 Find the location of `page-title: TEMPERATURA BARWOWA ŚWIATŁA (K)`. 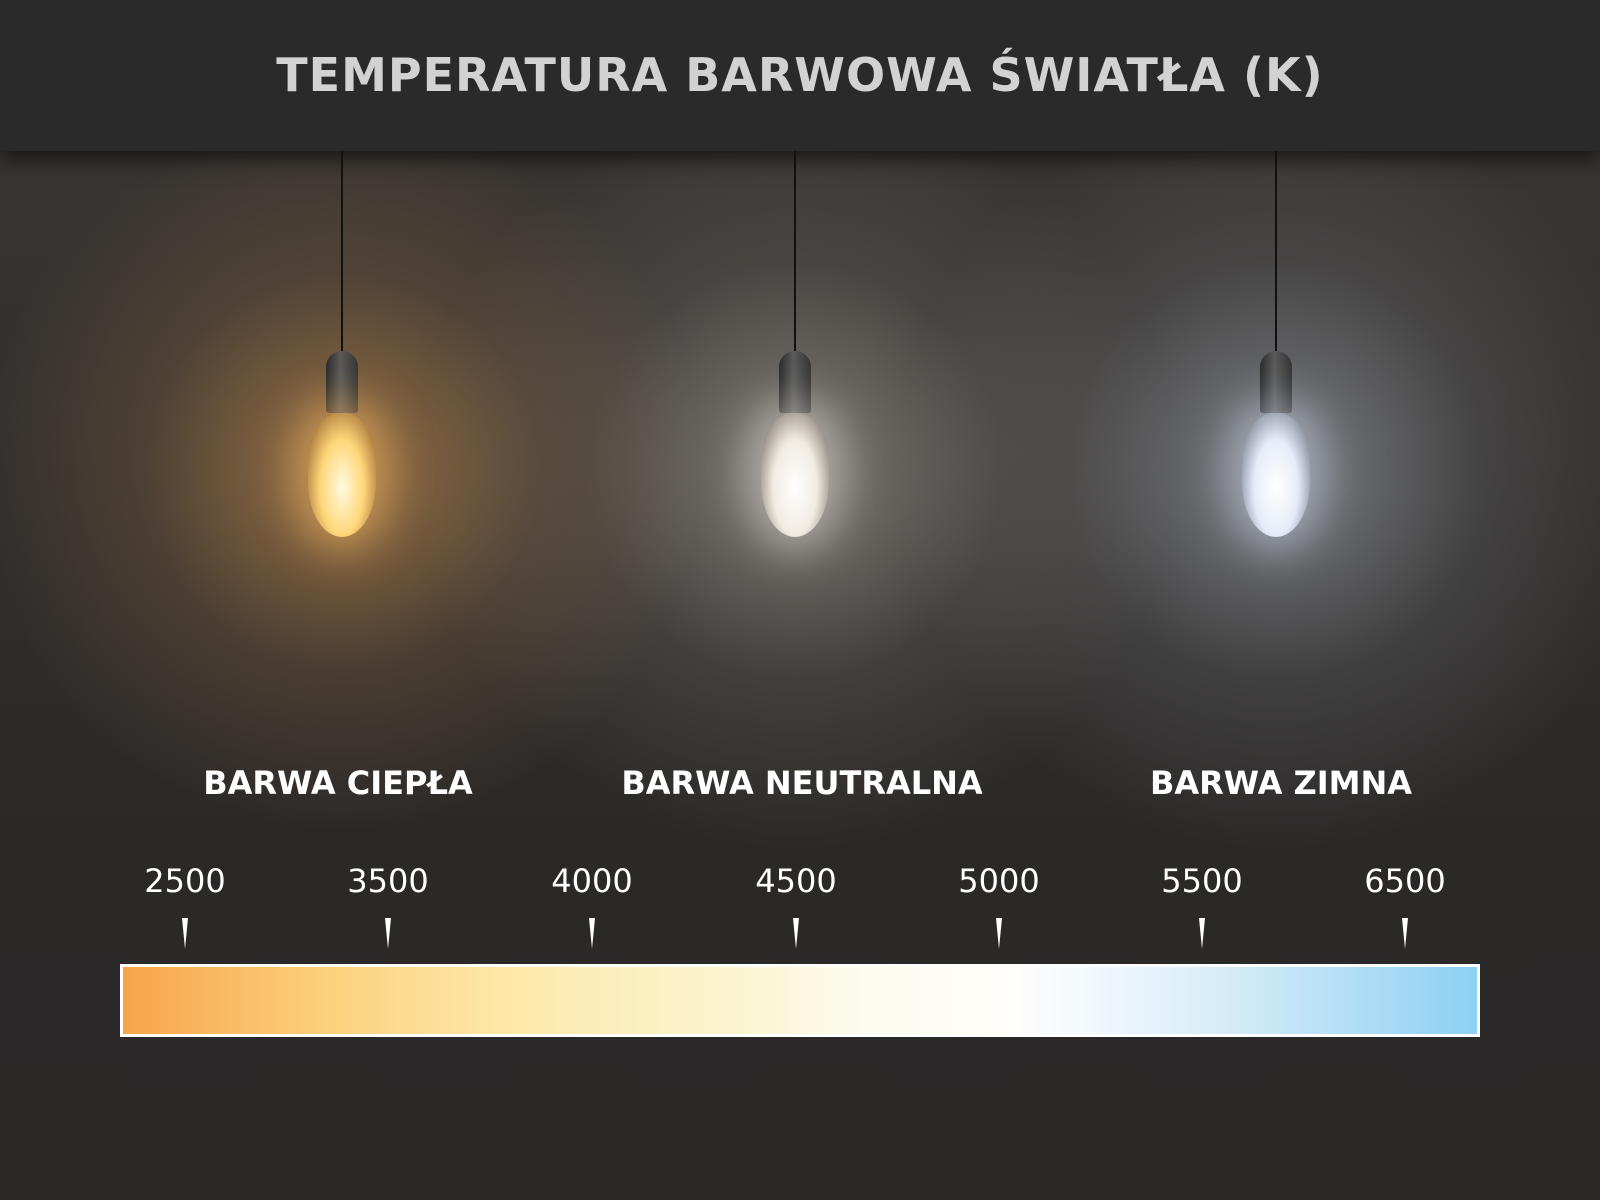

page-title: TEMPERATURA BARWOWA ŚWIATŁA (K) is located at coordinates (800, 75).